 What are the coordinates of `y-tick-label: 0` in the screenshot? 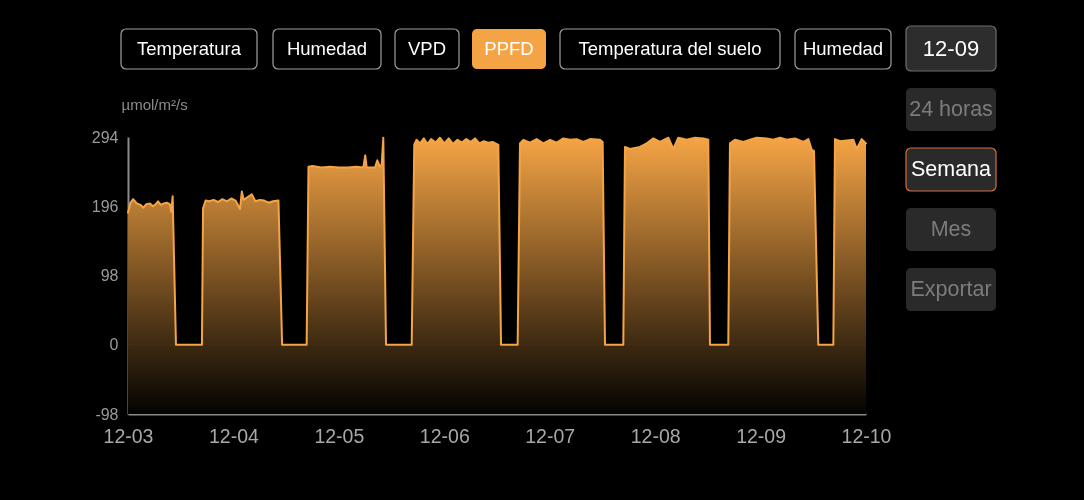 It's located at (114, 345).